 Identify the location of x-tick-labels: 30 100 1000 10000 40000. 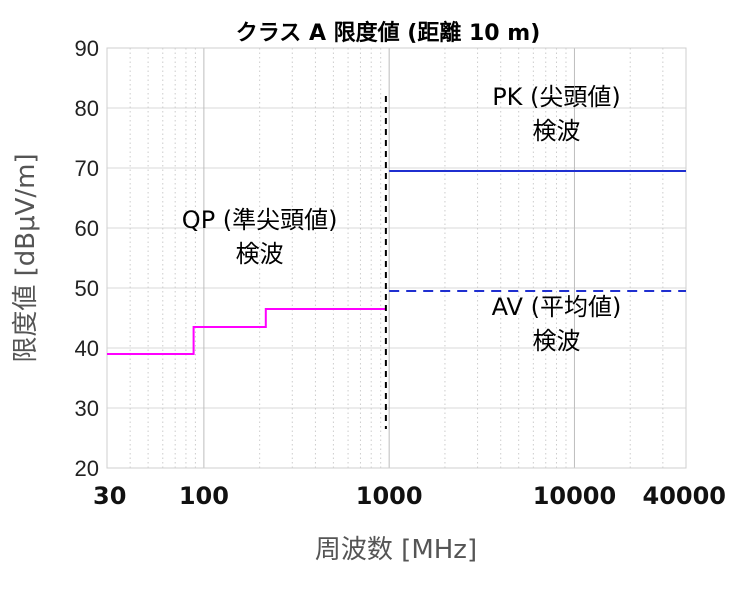
(409, 496).